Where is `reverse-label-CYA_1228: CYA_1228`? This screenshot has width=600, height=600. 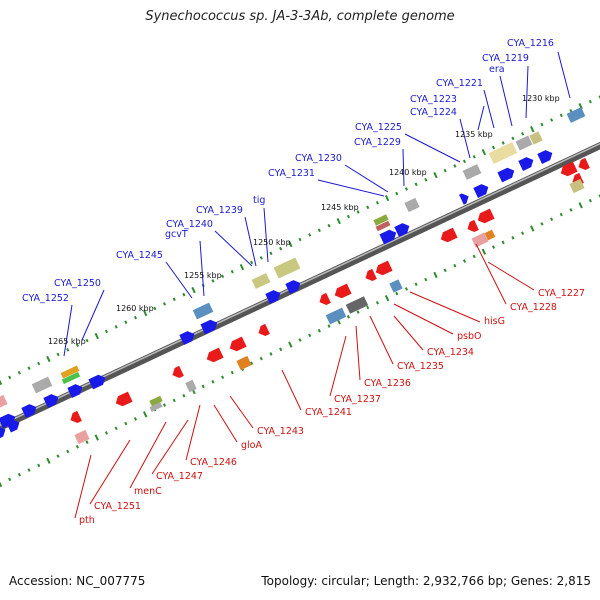
reverse-label-CYA_1228: CYA_1228 is located at coordinates (533, 307).